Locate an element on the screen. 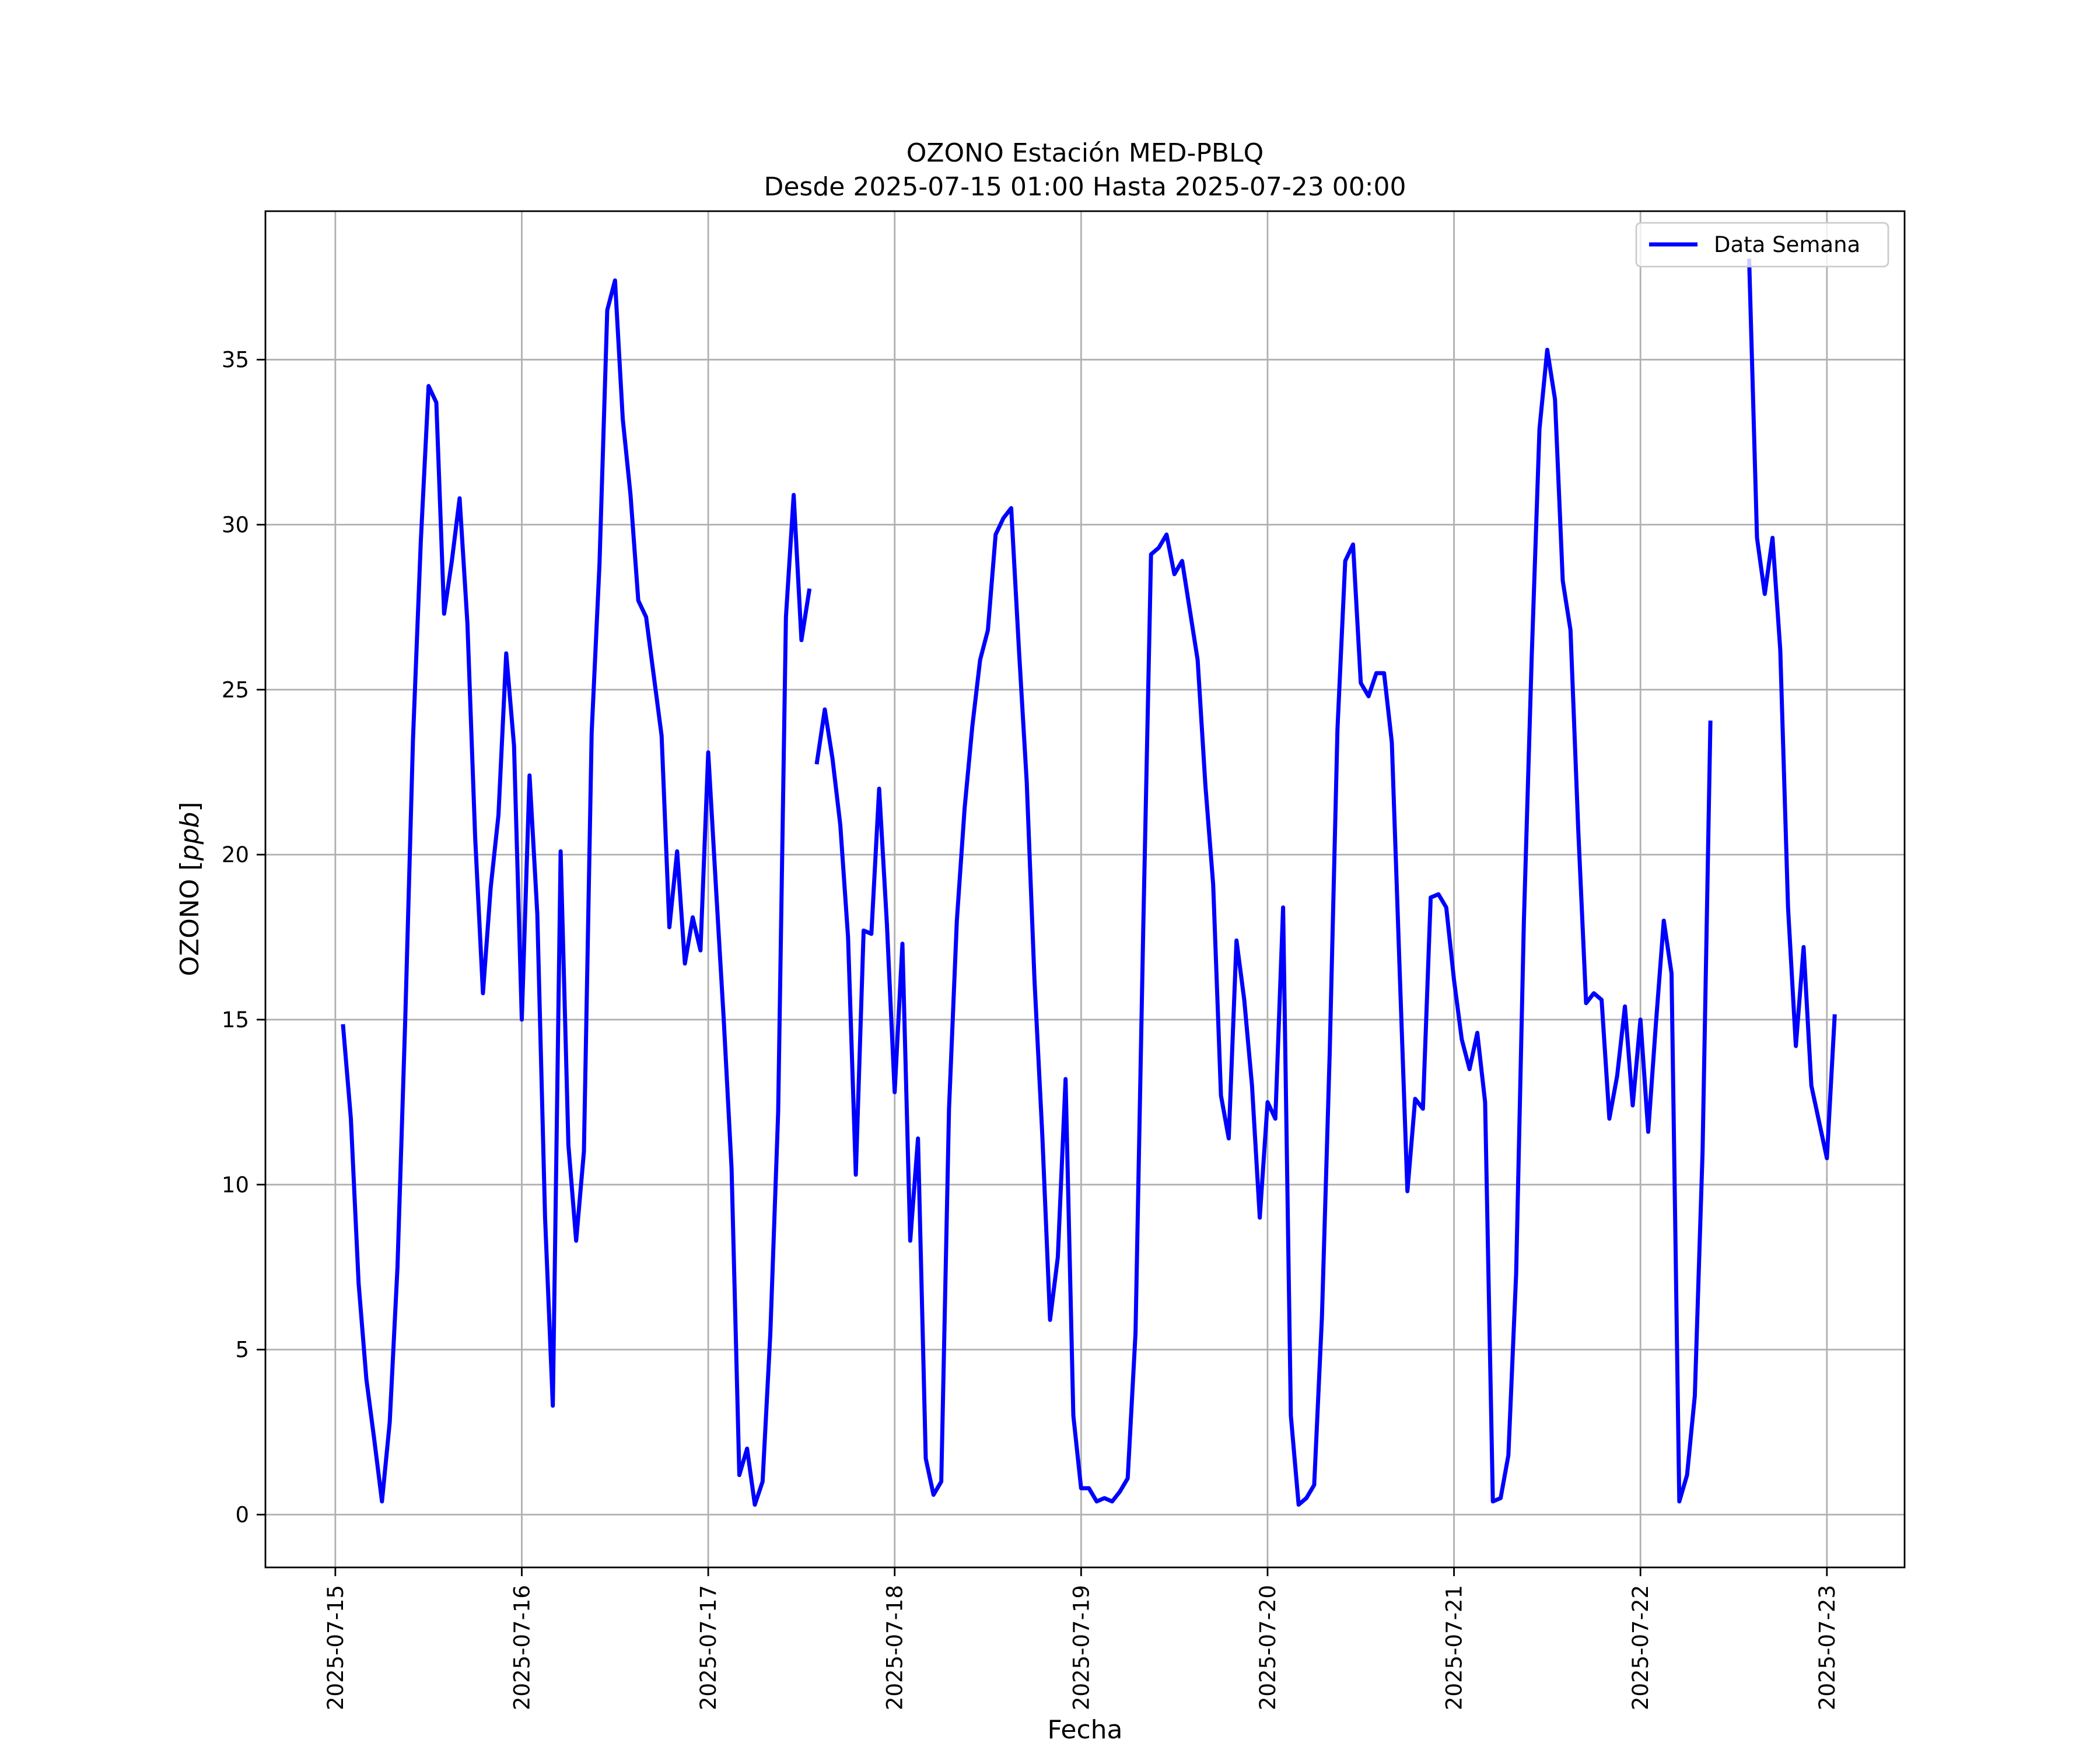 The image size is (2100, 1750). x-axis-label: Fecha is located at coordinates (1084, 1730).